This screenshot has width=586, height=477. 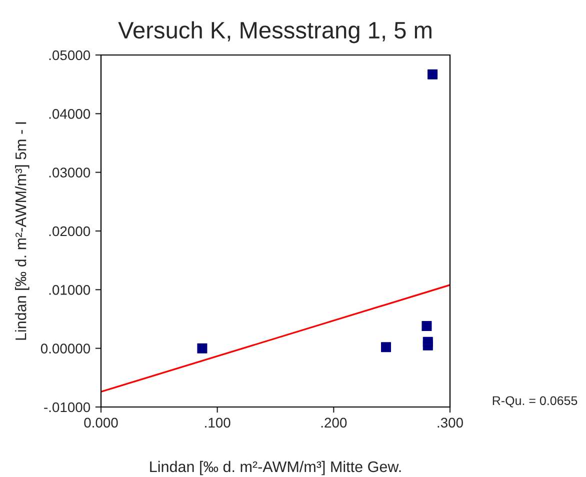 I want to click on y-tick-label: .01000, so click(x=69, y=290).